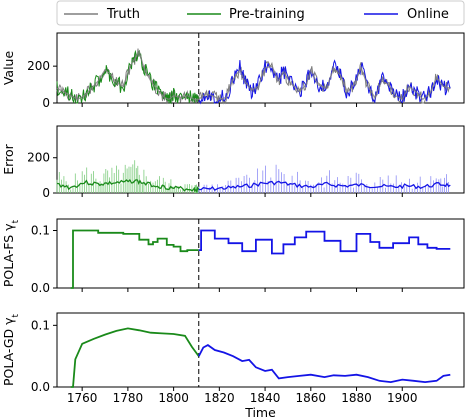 This screenshot has height=420, width=468. I want to click on x-tick-label: 1800, so click(173, 398).